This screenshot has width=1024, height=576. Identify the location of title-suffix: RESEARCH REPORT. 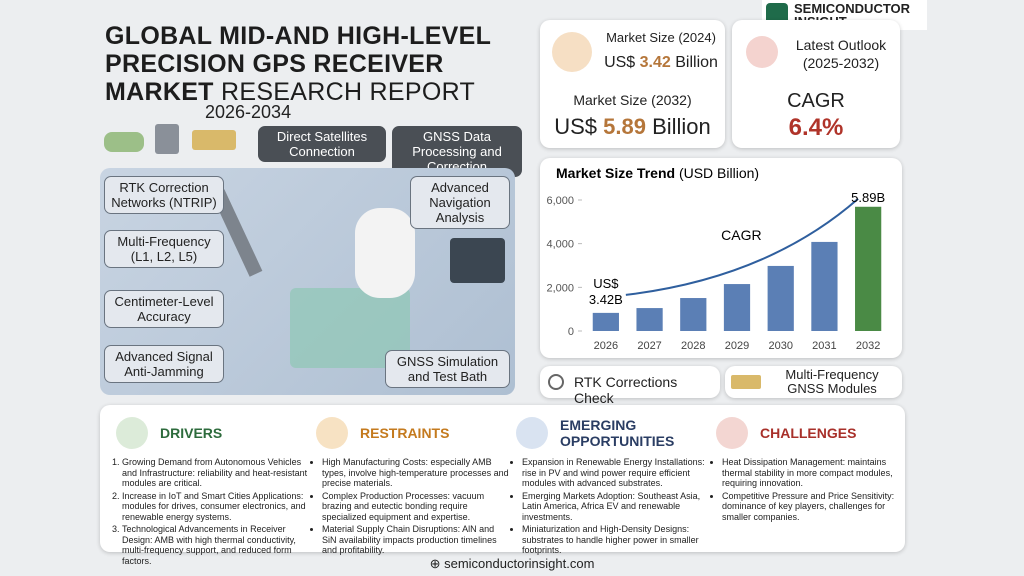
(348, 92).